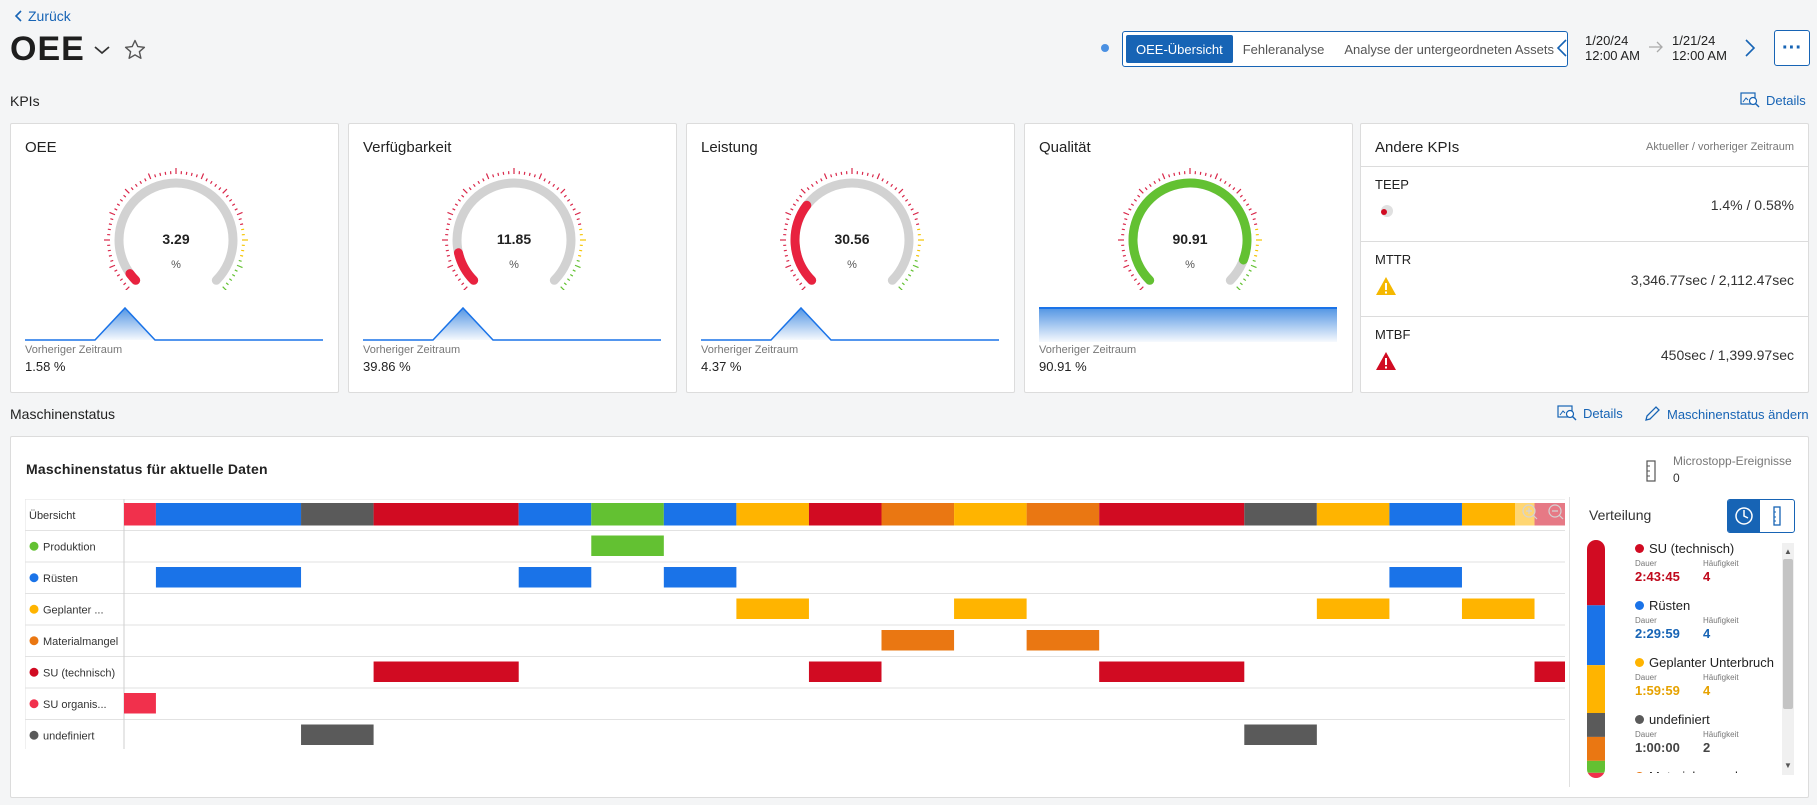  Describe the element at coordinates (62, 547) in the screenshot. I see `timeline-row-label: Produktion` at that location.